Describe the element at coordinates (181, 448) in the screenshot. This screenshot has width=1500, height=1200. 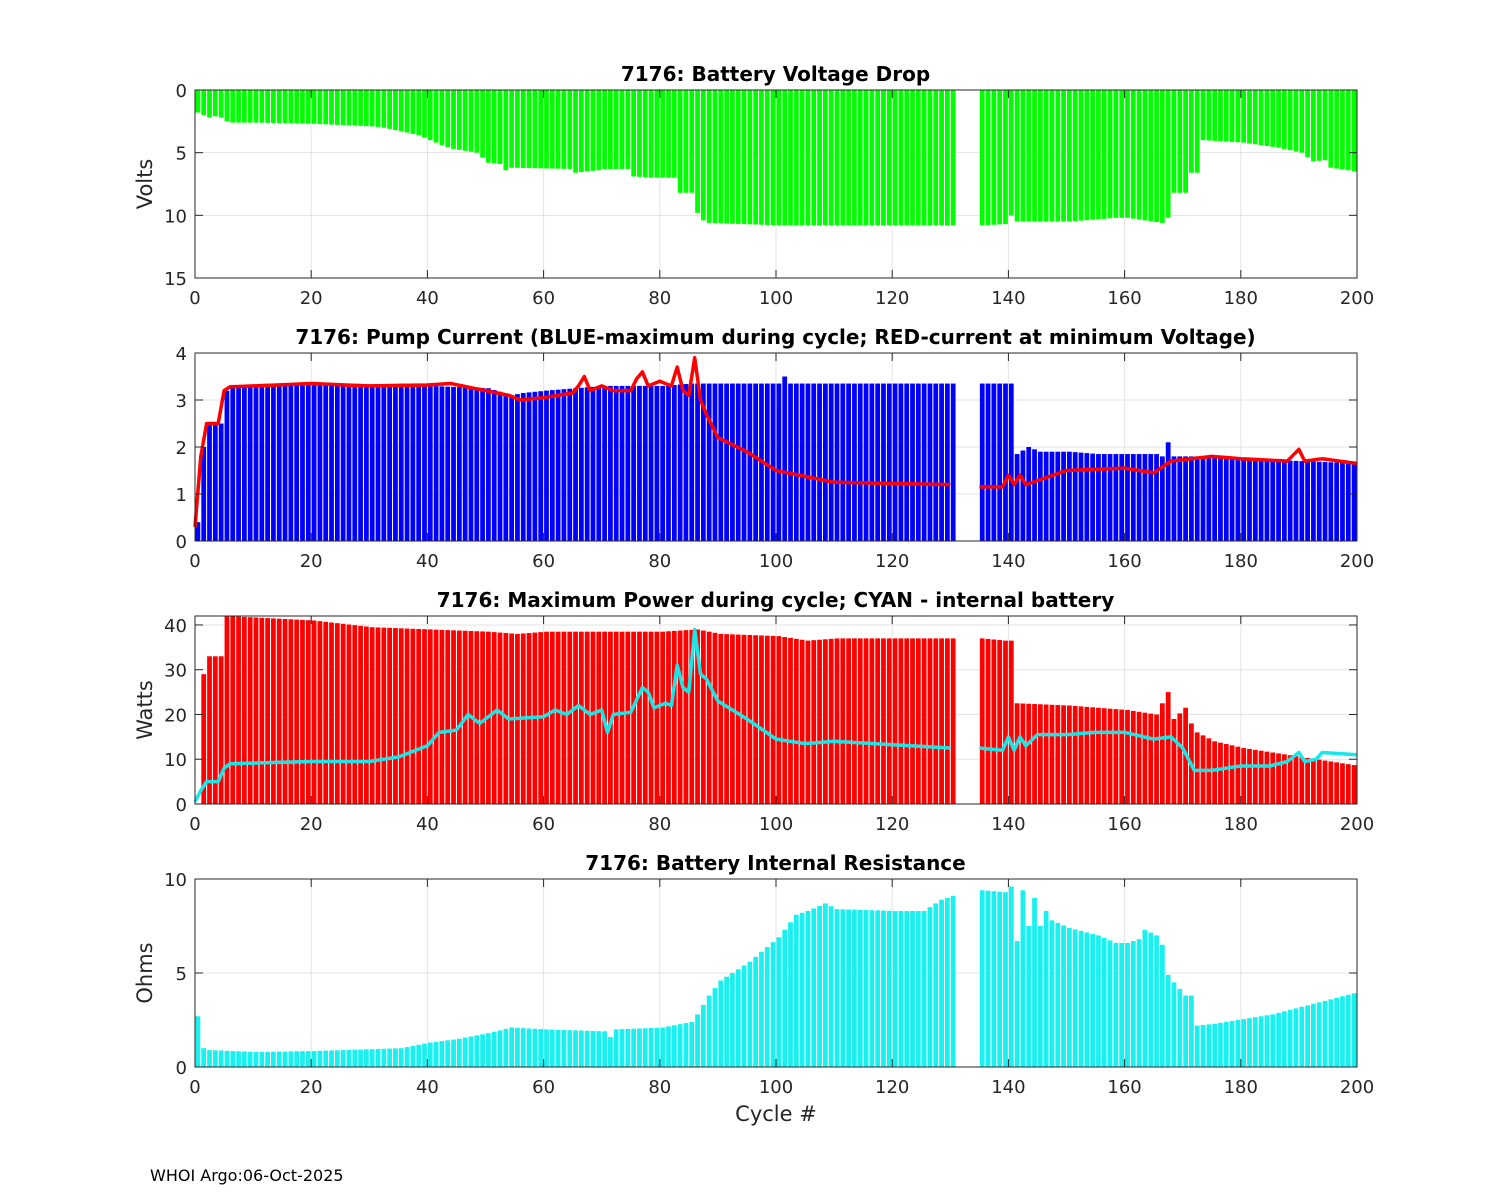
I see `y-tick-label: 2` at that location.